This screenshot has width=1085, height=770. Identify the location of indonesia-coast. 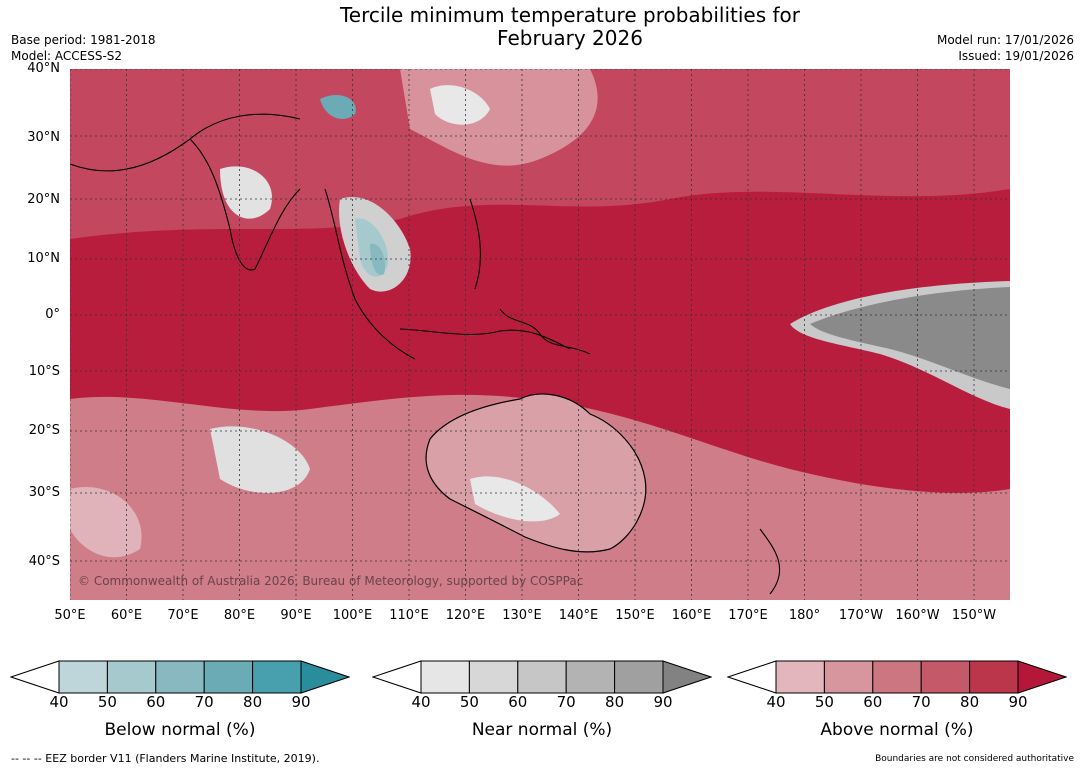
(485, 339).